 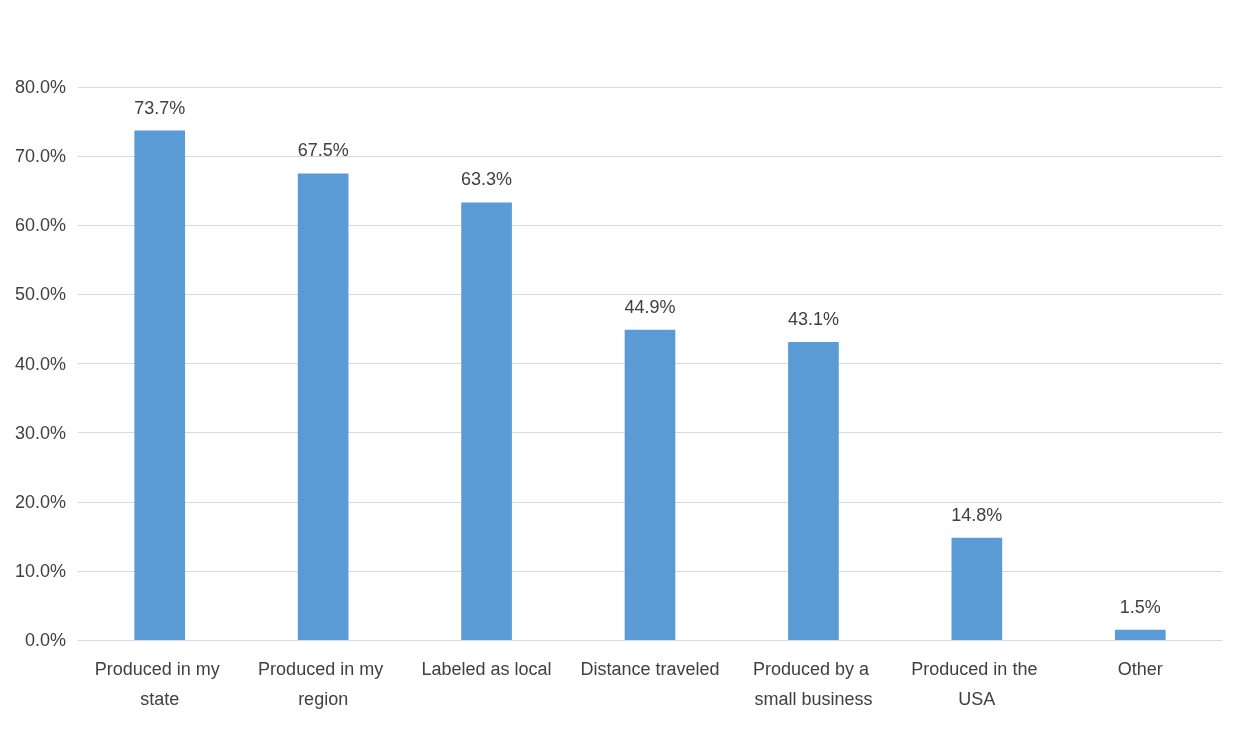 I want to click on y-tick-label: 0.0%, so click(x=45, y=640).